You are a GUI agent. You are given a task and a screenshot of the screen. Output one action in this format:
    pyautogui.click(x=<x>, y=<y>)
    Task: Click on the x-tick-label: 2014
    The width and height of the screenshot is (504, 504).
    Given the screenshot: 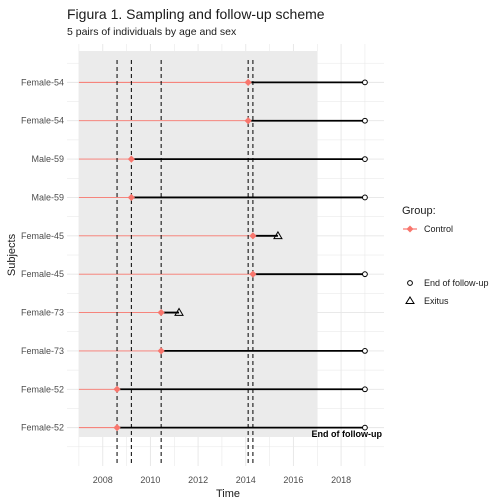 What is the action you would take?
    pyautogui.click(x=246, y=480)
    